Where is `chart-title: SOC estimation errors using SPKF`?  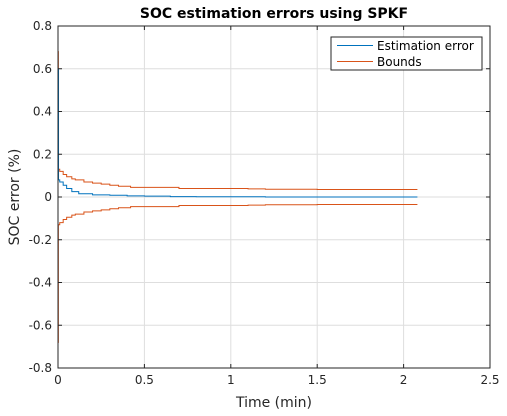 chart-title: SOC estimation errors using SPKF is located at coordinates (274, 14).